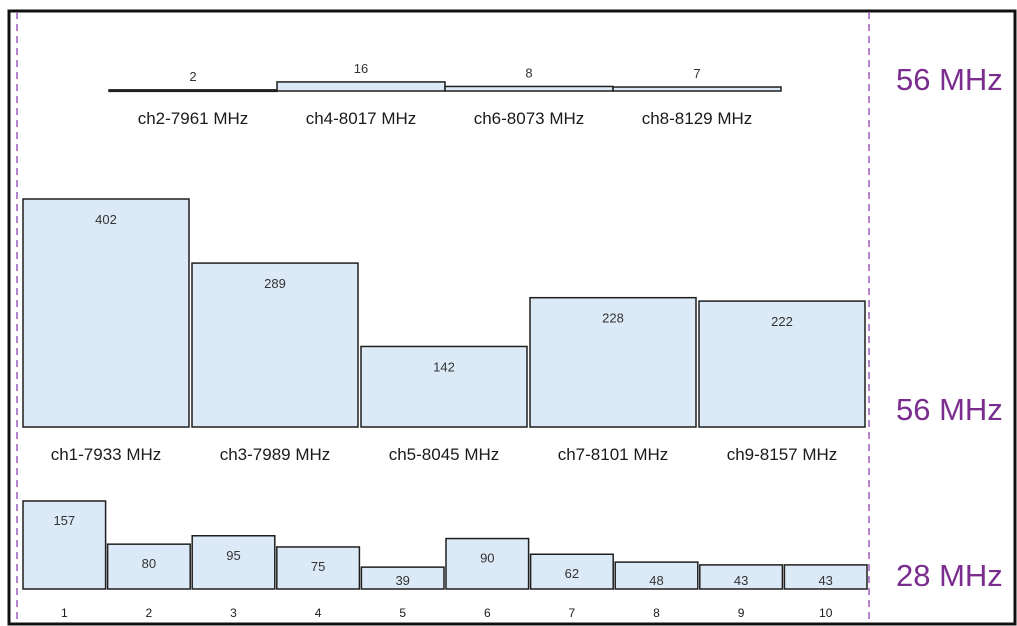  Describe the element at coordinates (402, 613) in the screenshot. I see `category-label-bottom-5: 5` at that location.